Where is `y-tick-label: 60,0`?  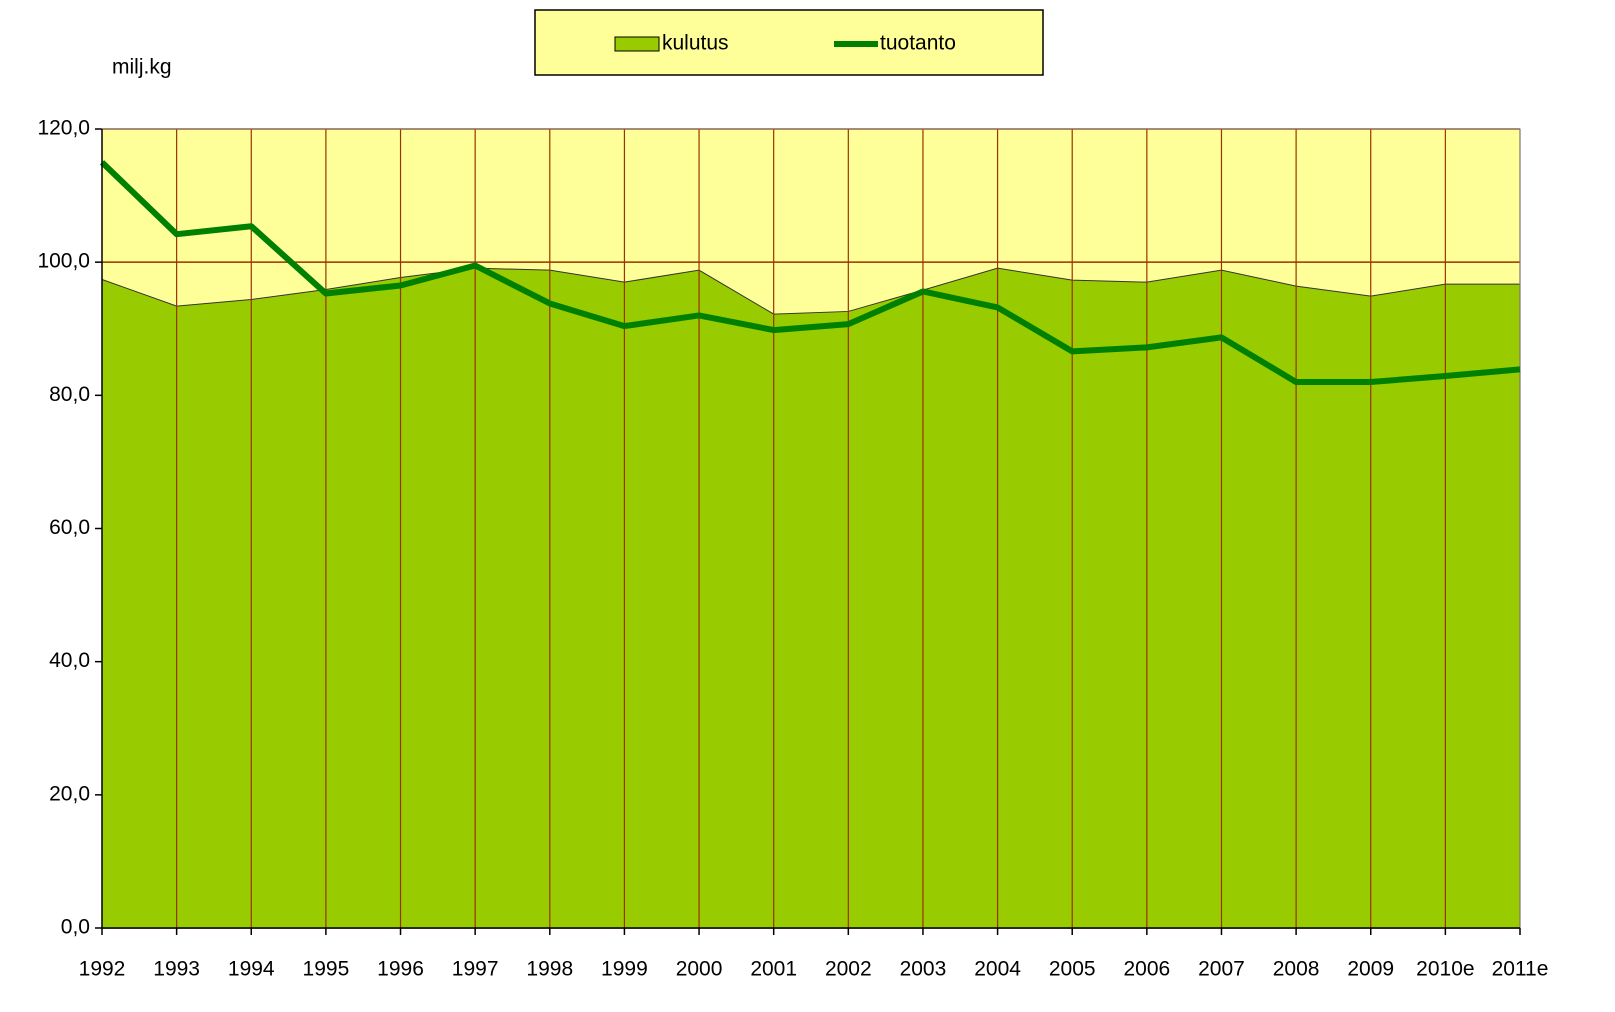 y-tick-label: 60,0 is located at coordinates (69, 527).